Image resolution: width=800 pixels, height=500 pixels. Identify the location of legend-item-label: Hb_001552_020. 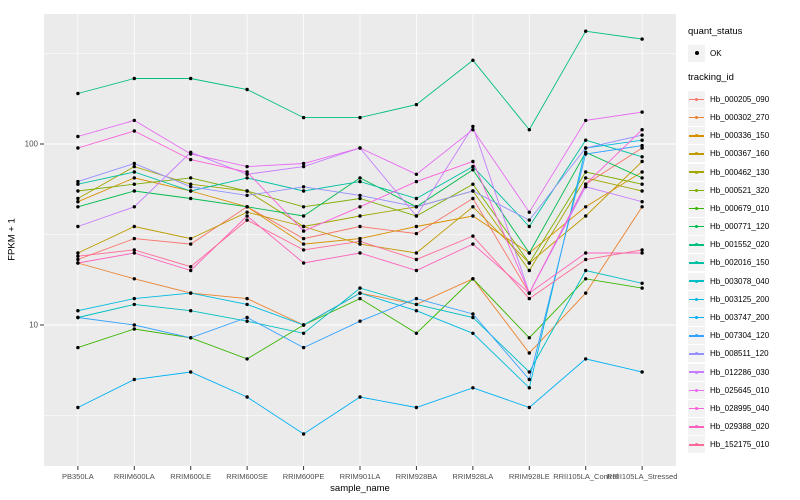
(740, 245).